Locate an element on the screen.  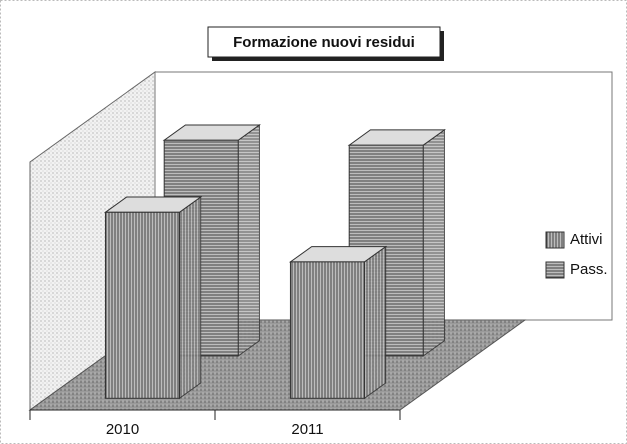
title-box is located at coordinates (324, 42).